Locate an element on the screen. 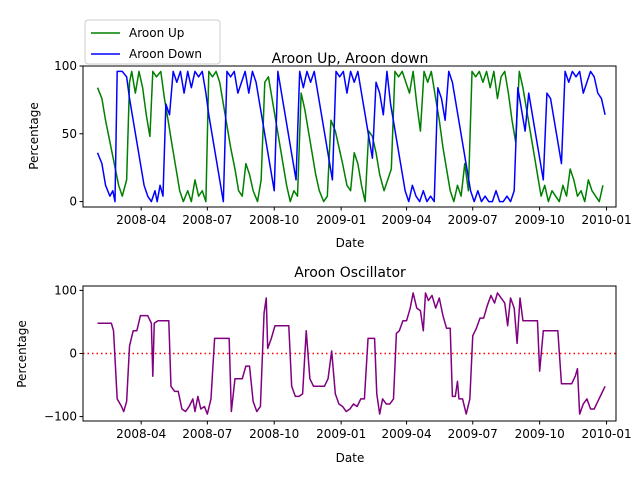  y-tick-label: −100 is located at coordinates (60, 417).